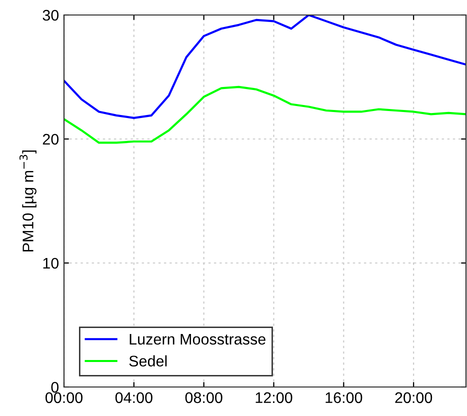  I want to click on y-tick-label: 30, so click(50, 15).